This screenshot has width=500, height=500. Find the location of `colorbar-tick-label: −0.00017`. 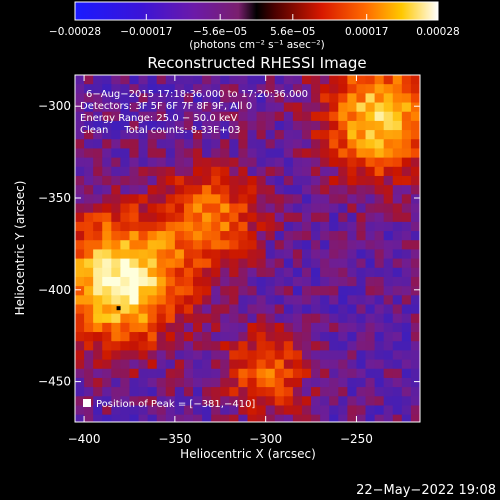

colorbar-tick-label: −0.00017 is located at coordinates (146, 32).